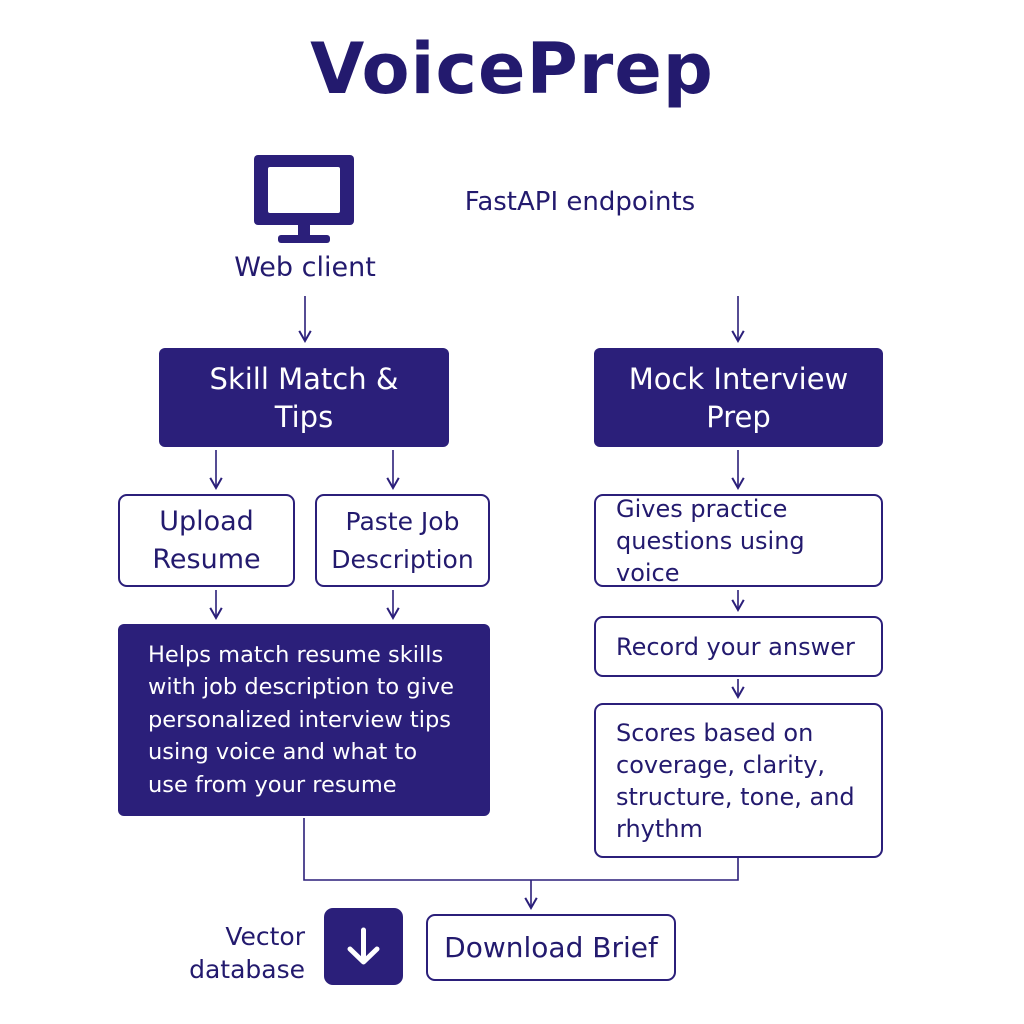 The width and height of the screenshot is (1024, 1024). I want to click on vector-database-line2: database, so click(247, 969).